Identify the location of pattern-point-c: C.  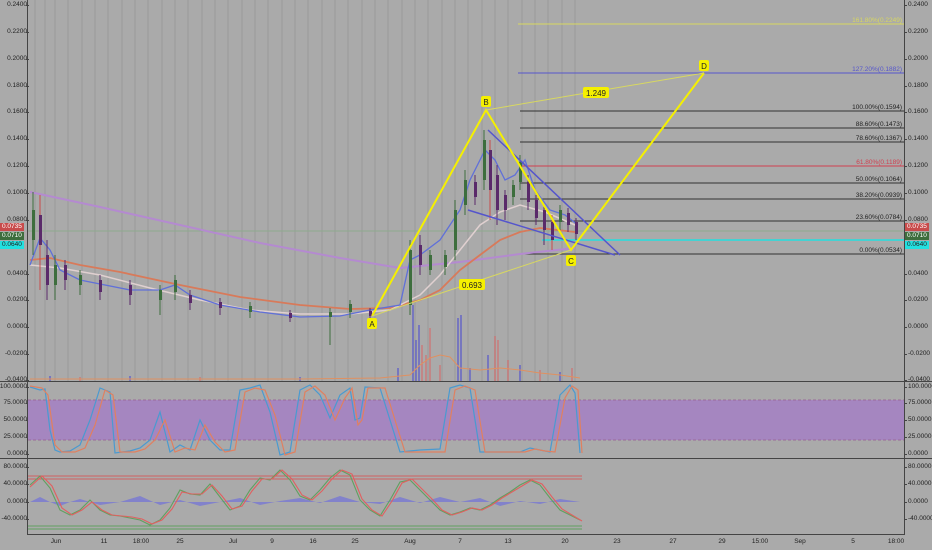
(571, 260).